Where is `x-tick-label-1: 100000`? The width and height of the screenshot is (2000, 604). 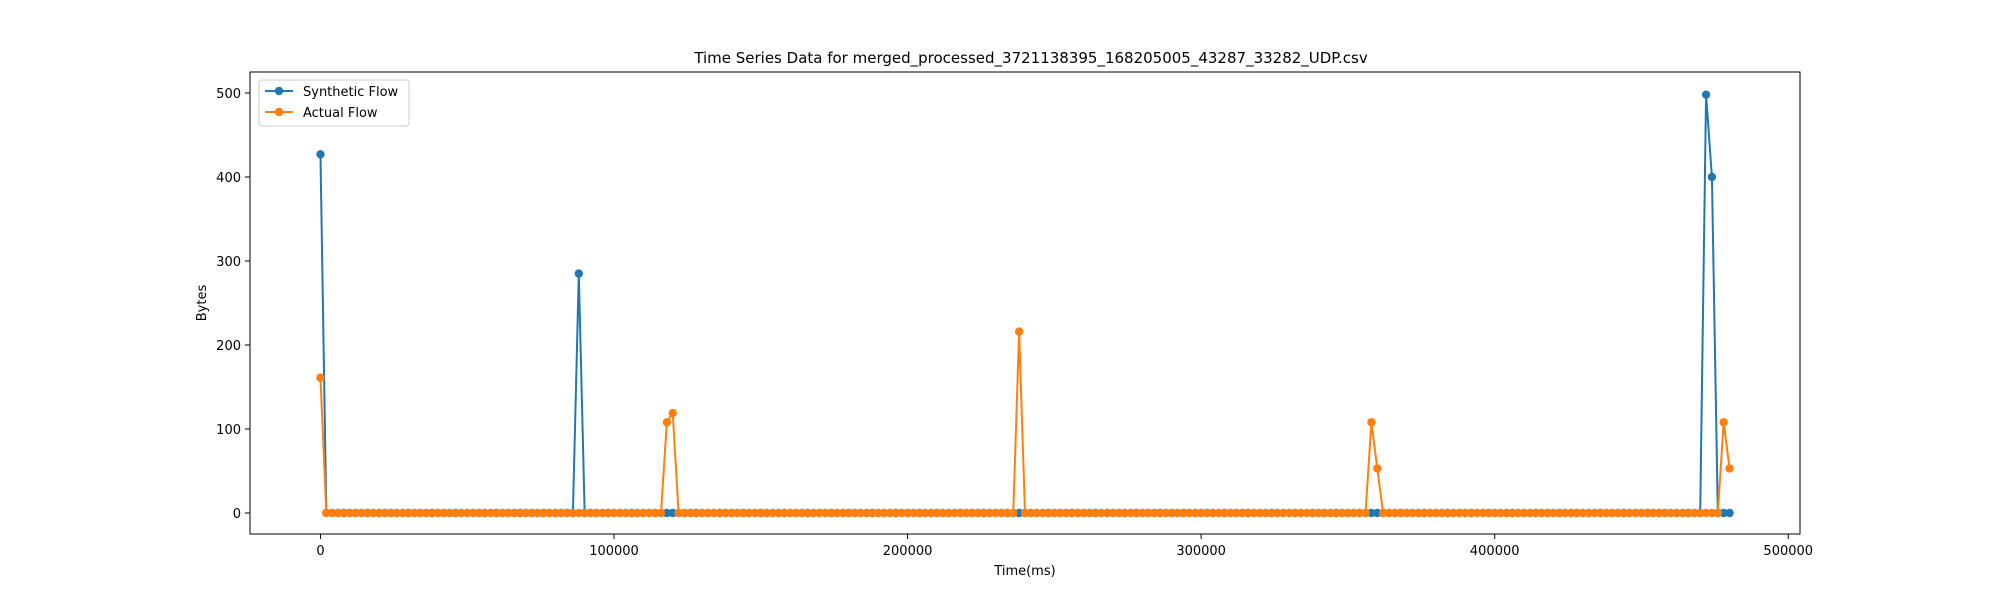
x-tick-label-1: 100000 is located at coordinates (614, 551).